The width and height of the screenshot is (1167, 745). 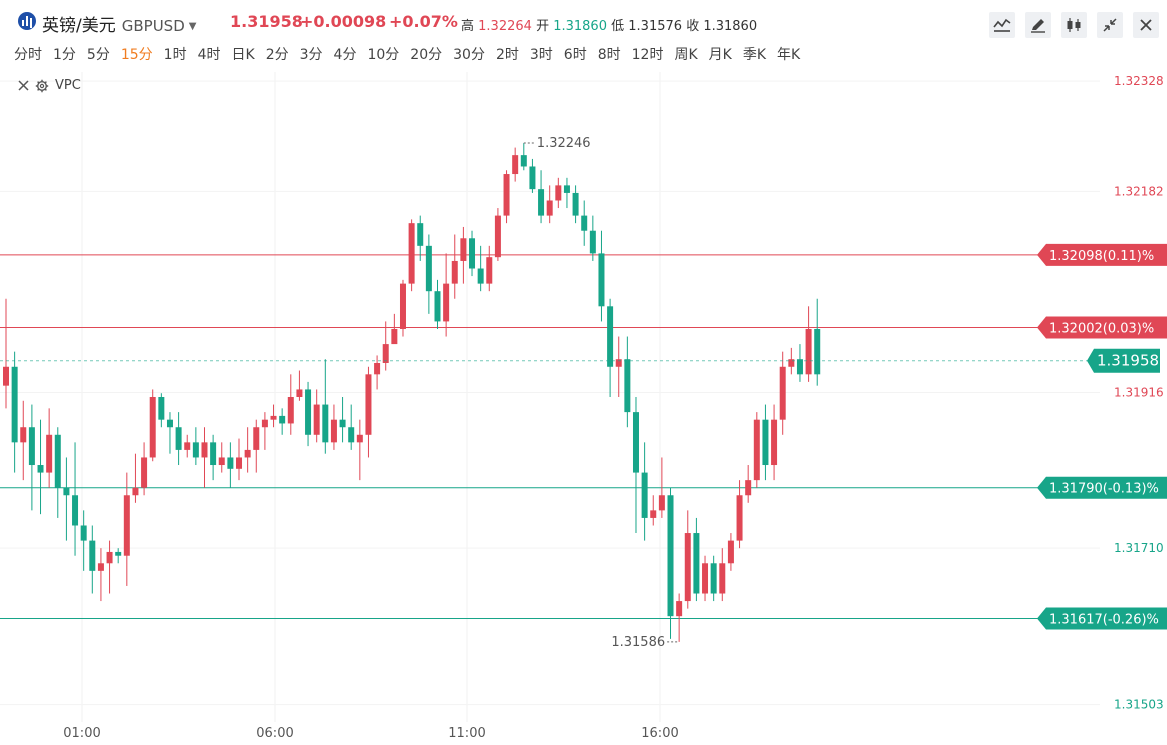 What do you see at coordinates (659, 733) in the screenshot?
I see `x-tick-label: 16:00` at bounding box center [659, 733].